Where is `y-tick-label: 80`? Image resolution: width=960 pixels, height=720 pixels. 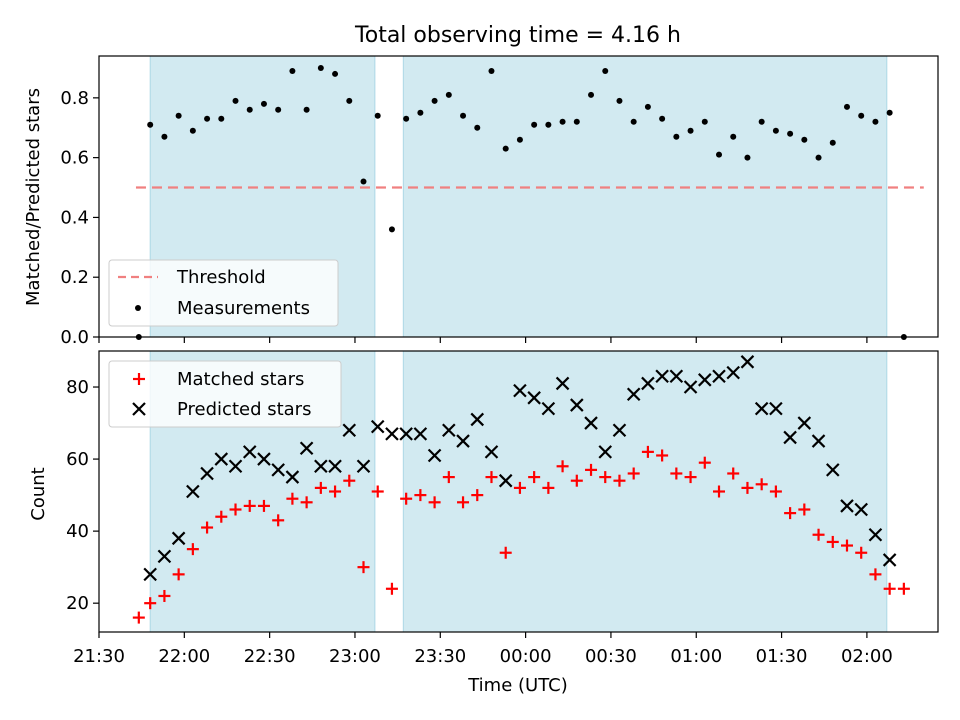 y-tick-label: 80 is located at coordinates (77, 387).